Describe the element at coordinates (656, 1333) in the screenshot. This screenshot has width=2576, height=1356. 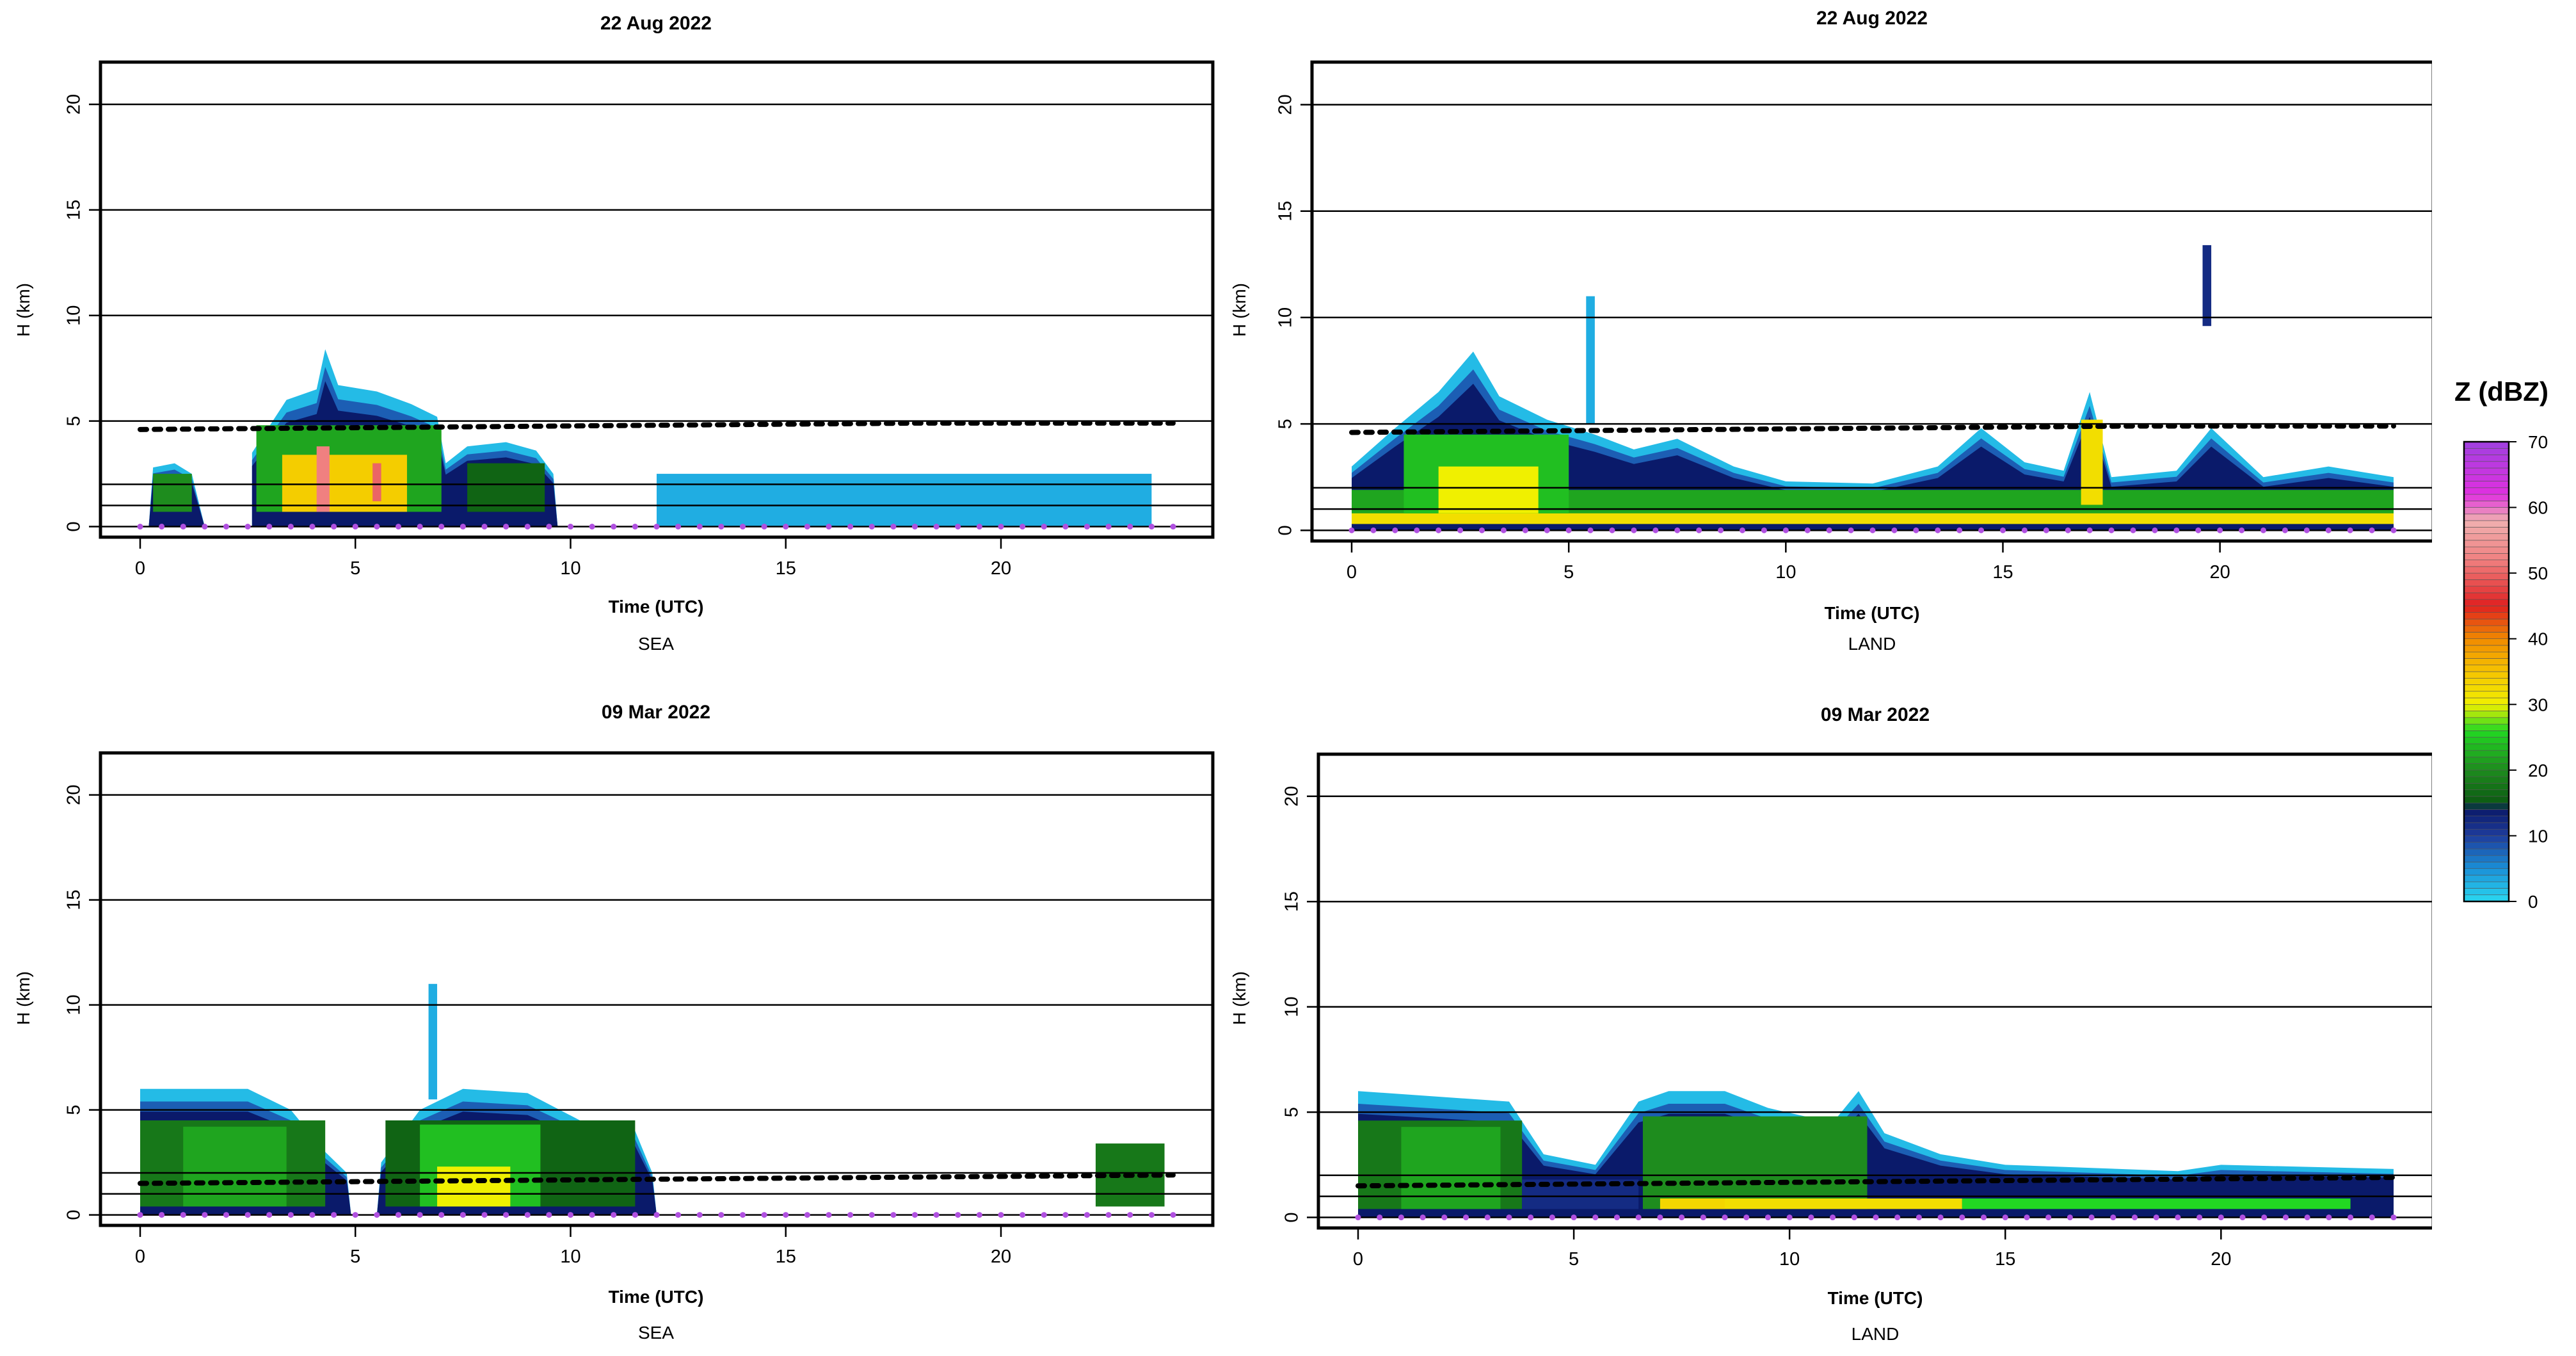
I see `region-label: SEA` at that location.